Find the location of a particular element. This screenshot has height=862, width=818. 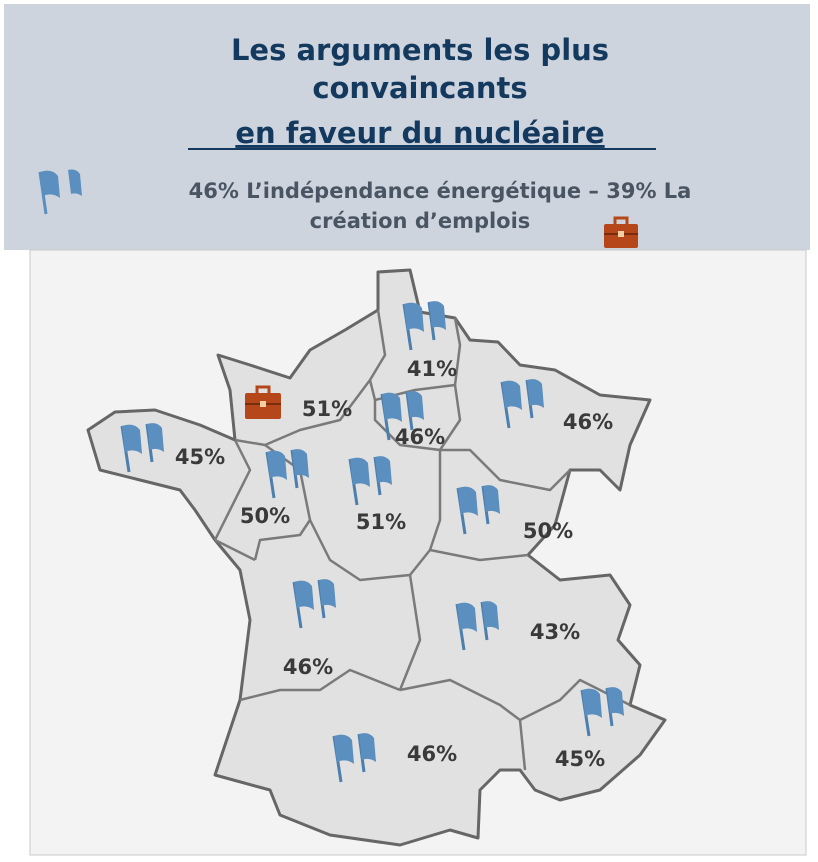

title-line: Les arguments les plus is located at coordinates (420, 50).